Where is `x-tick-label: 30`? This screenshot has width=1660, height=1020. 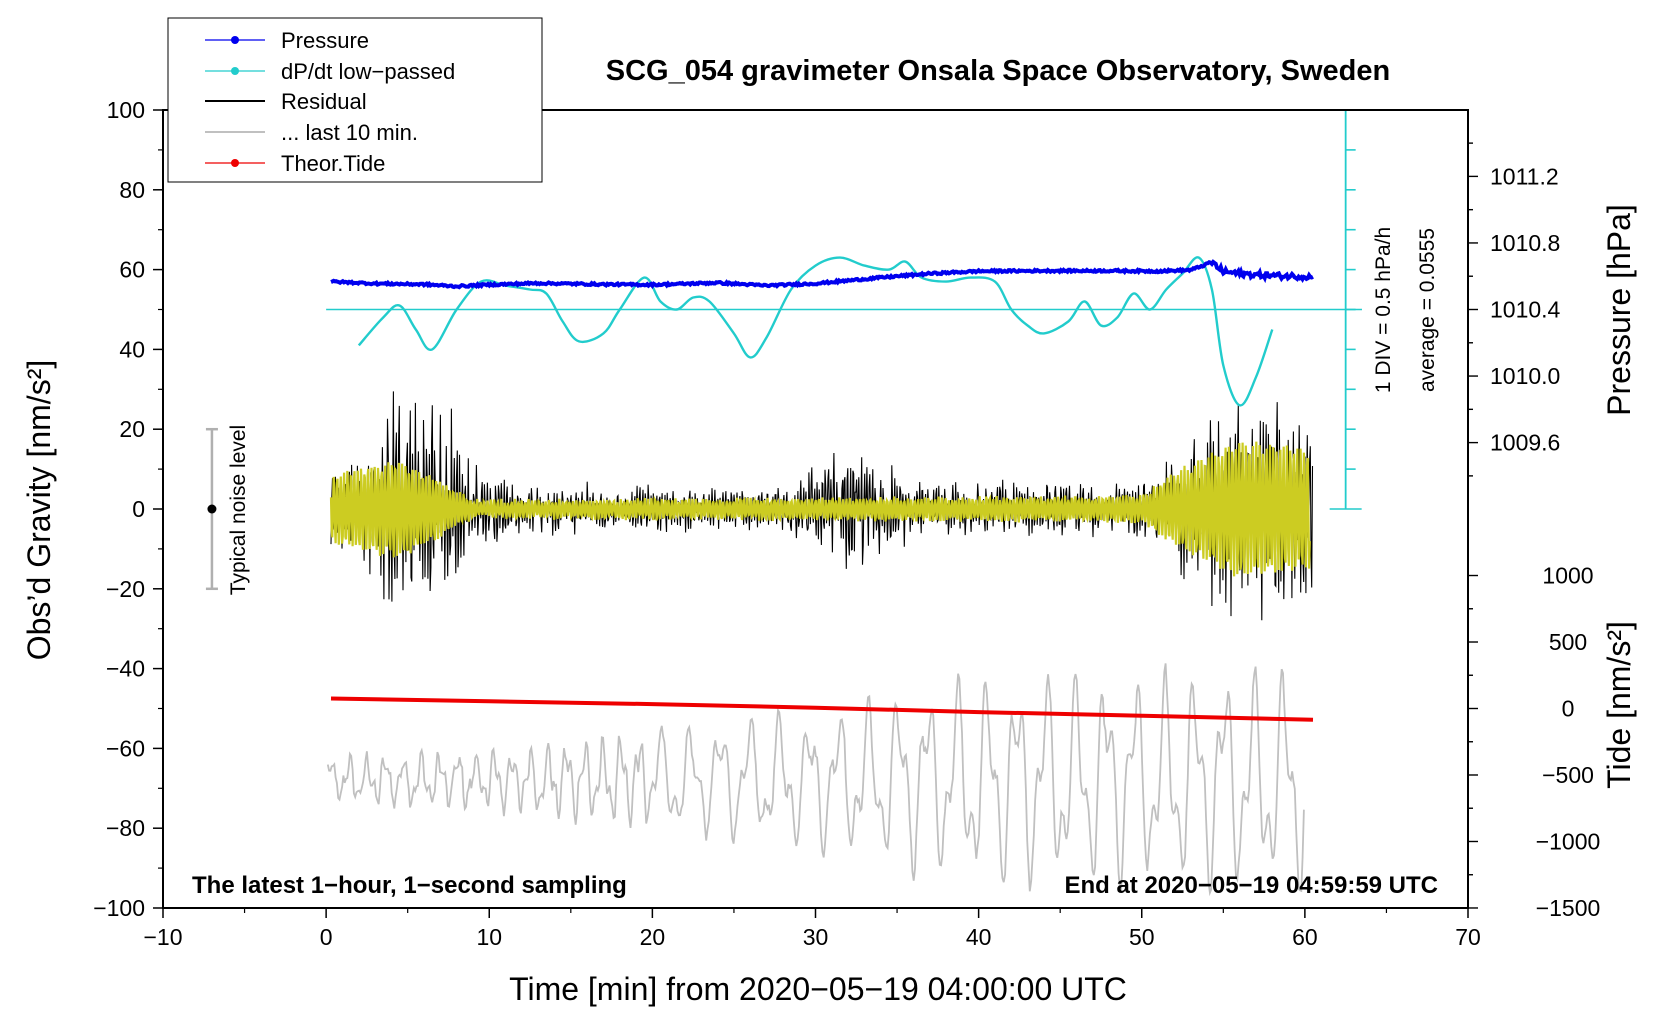 x-tick-label: 30 is located at coordinates (816, 937).